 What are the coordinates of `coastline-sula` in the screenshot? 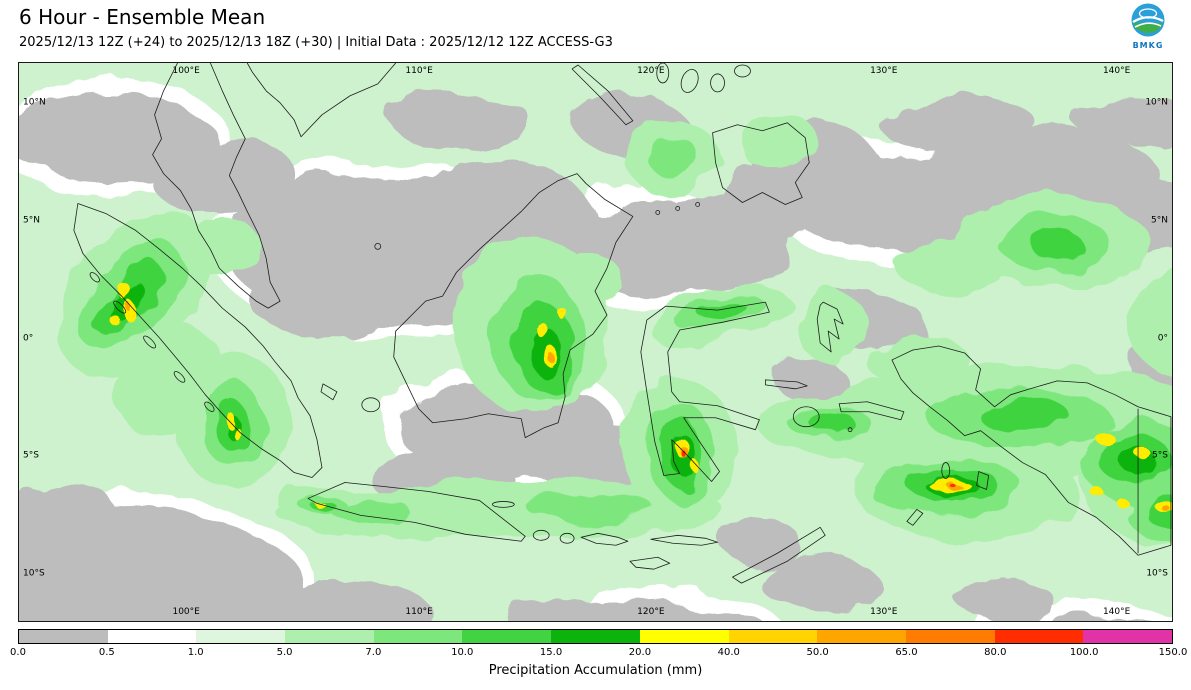 It's located at (786, 384).